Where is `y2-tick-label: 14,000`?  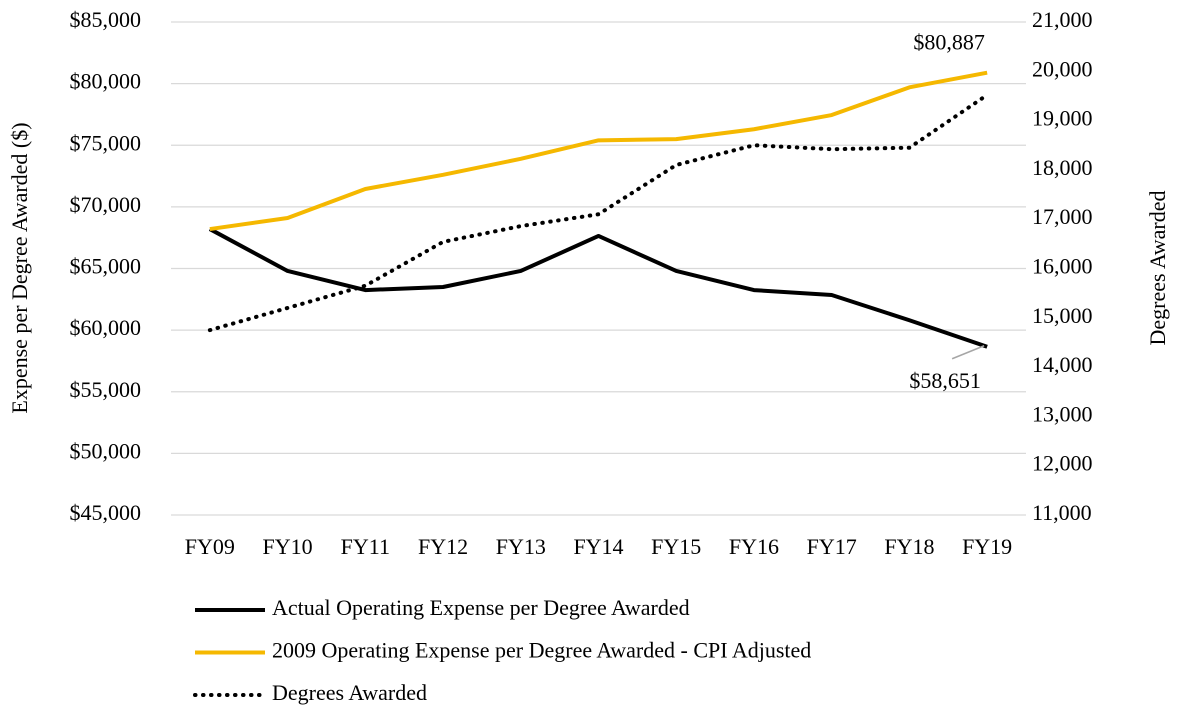
y2-tick-label: 14,000 is located at coordinates (1062, 364).